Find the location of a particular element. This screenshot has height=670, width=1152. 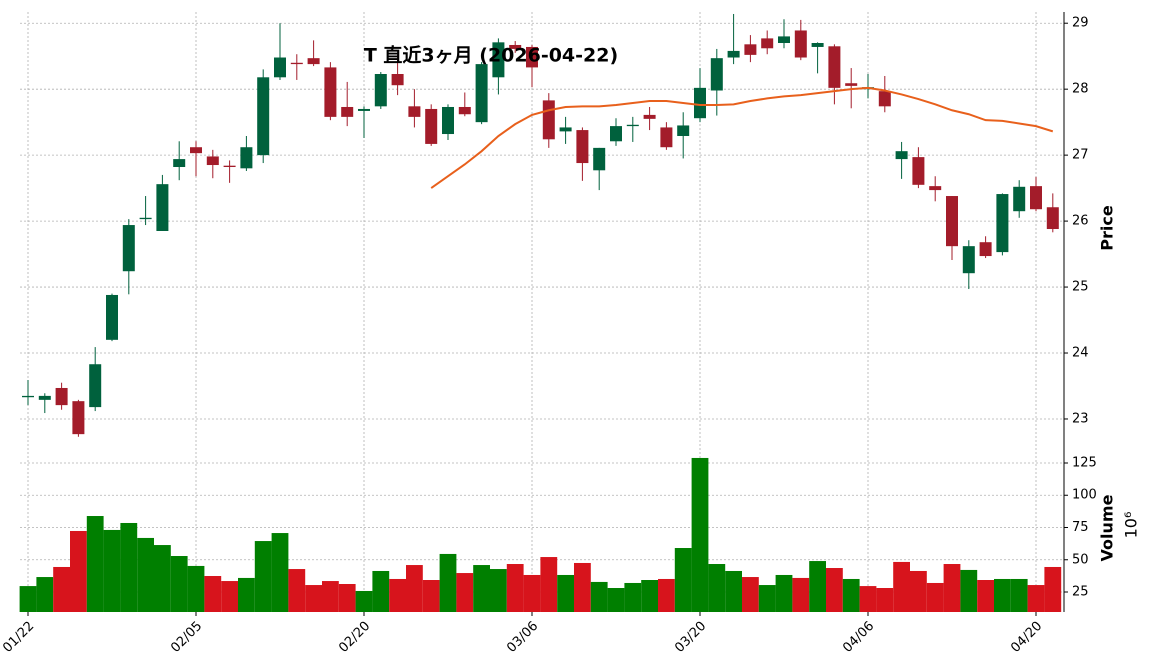

x-tick-label: 03/20 is located at coordinates (690, 637).